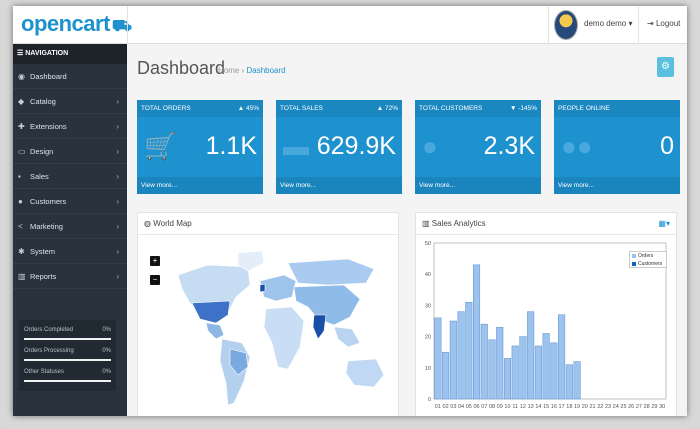  I want to click on tile-title: TOTAL CUSTOMERS, so click(451, 108).